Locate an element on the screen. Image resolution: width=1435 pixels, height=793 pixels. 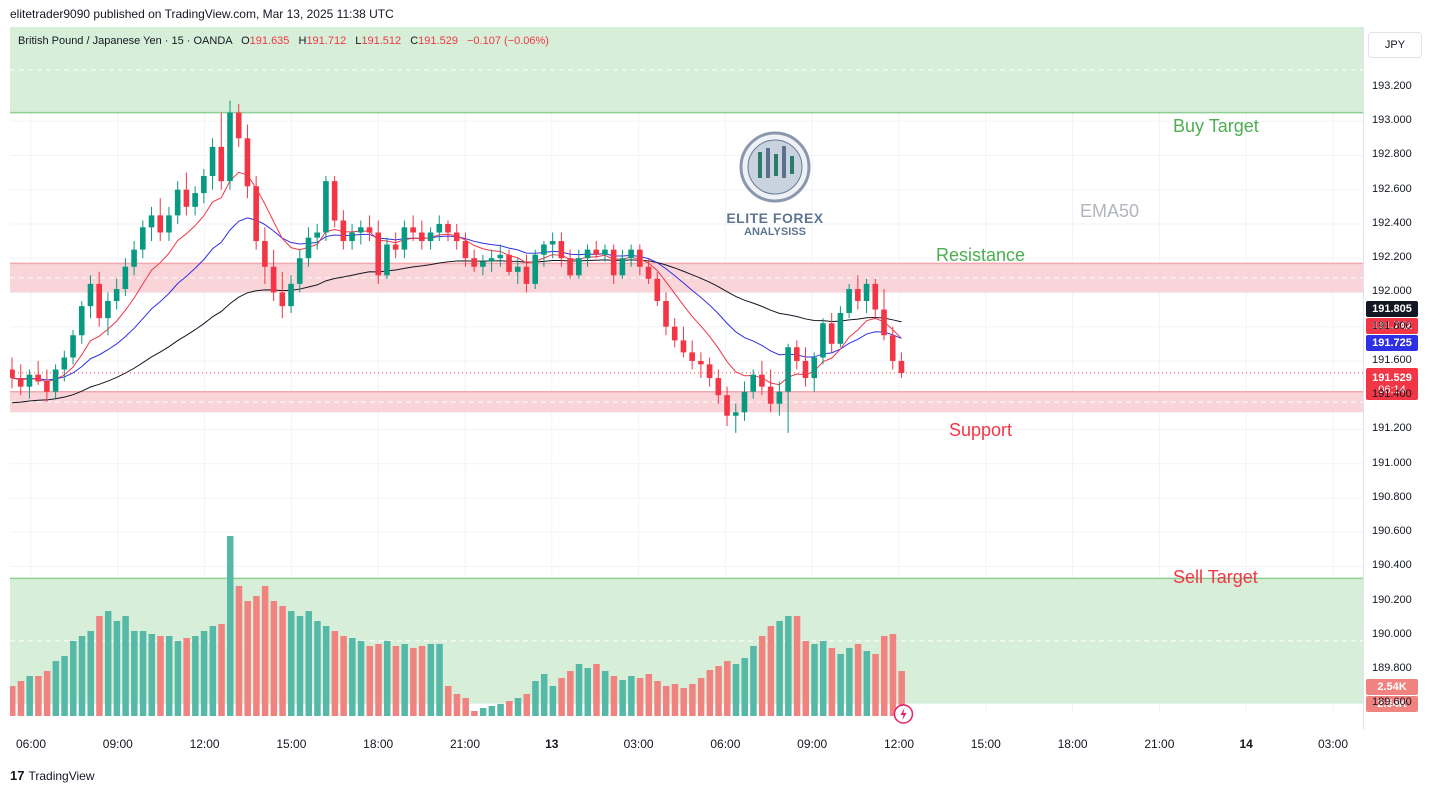
ema50-line is located at coordinates (456, 331).